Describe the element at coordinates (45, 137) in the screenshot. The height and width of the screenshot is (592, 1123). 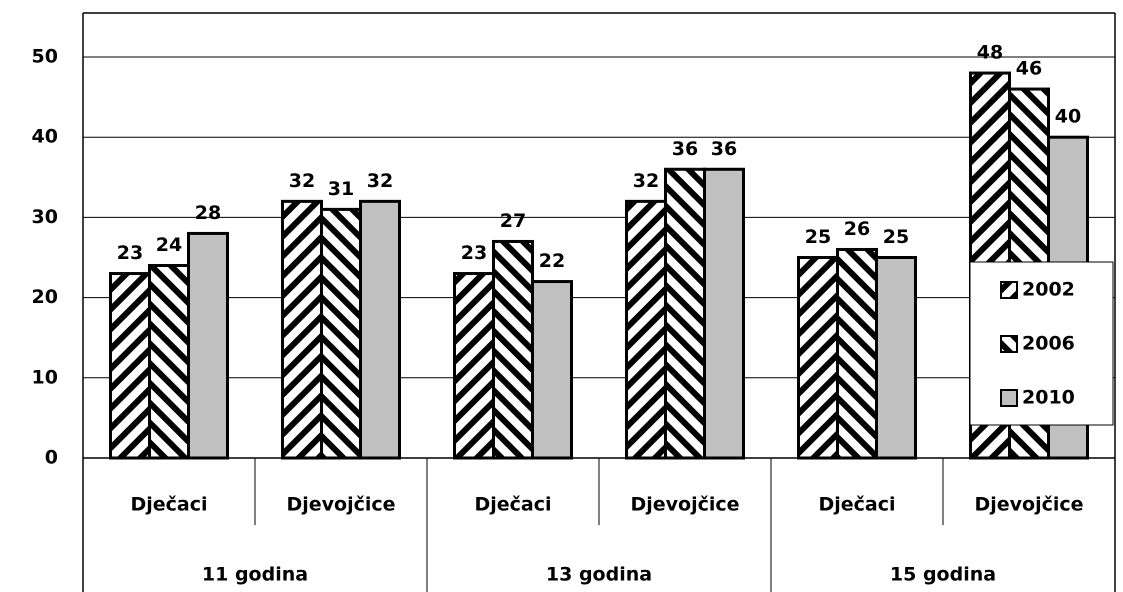
I see `y-tick-label: 40` at that location.